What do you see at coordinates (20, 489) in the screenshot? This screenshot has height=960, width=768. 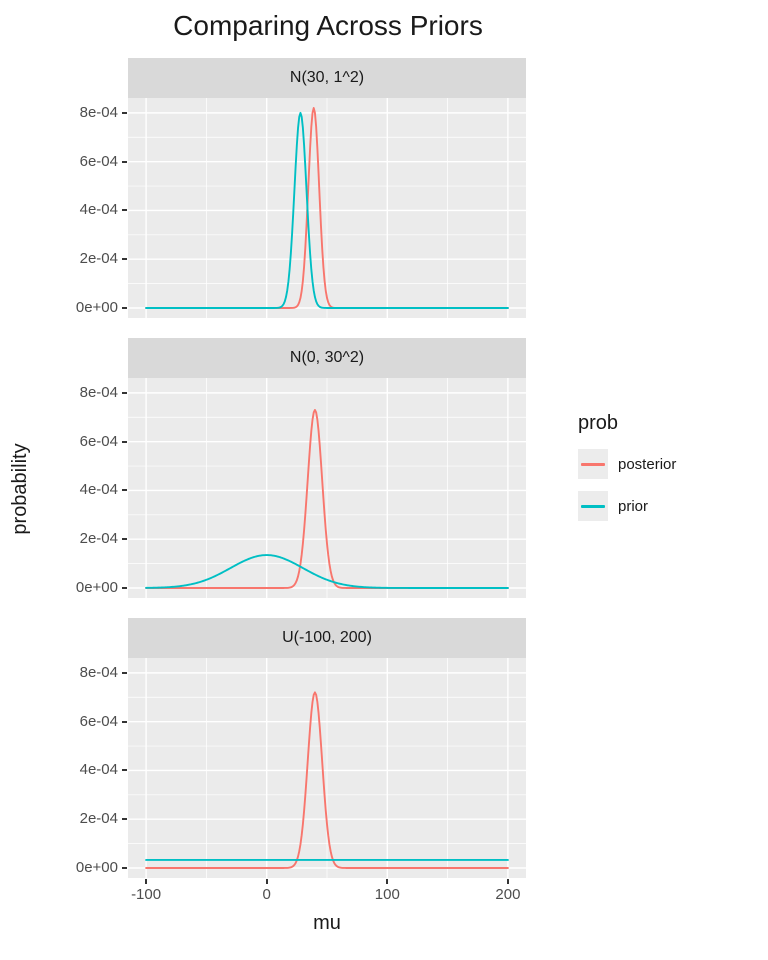 I see `y-axis-title: probability` at bounding box center [20, 489].